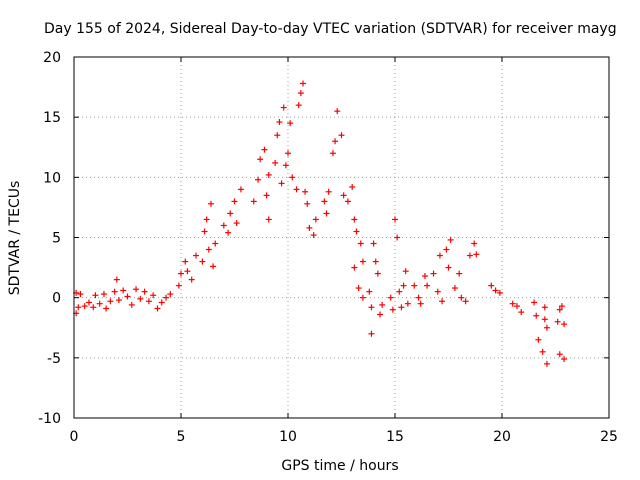  I want to click on y-tick-label: 15, so click(52, 118).